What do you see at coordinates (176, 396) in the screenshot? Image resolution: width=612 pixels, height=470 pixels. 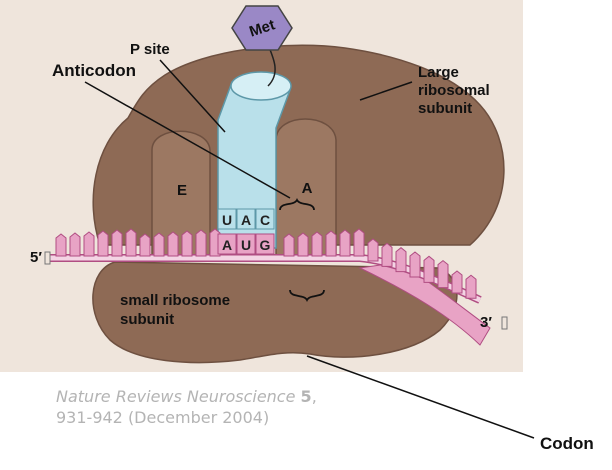 I see `citation-journal: Nature Reviews Neuroscience` at bounding box center [176, 396].